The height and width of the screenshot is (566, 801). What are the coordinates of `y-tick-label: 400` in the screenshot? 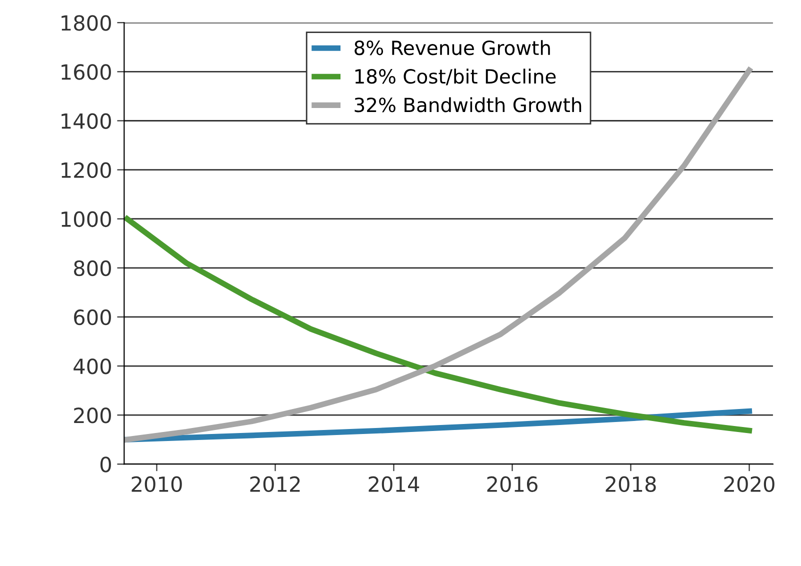 It's located at (92, 366).